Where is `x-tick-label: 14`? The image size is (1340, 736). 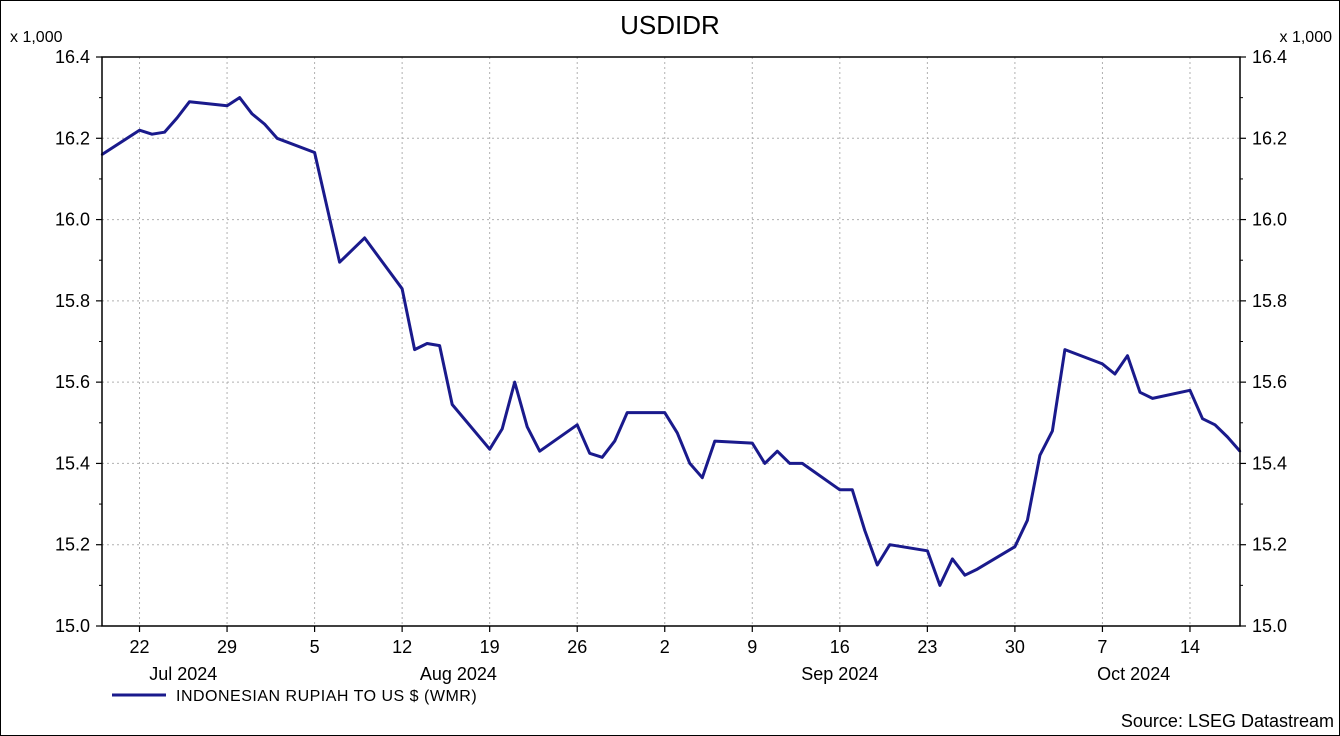 x-tick-label: 14 is located at coordinates (1190, 647).